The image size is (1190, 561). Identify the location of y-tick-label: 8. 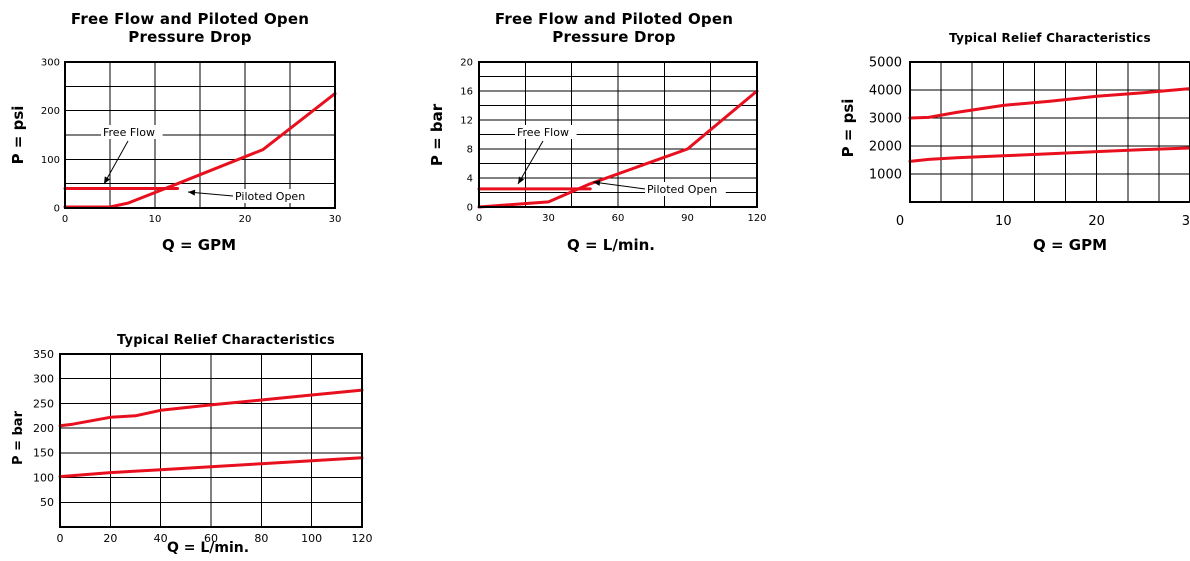
(470, 150).